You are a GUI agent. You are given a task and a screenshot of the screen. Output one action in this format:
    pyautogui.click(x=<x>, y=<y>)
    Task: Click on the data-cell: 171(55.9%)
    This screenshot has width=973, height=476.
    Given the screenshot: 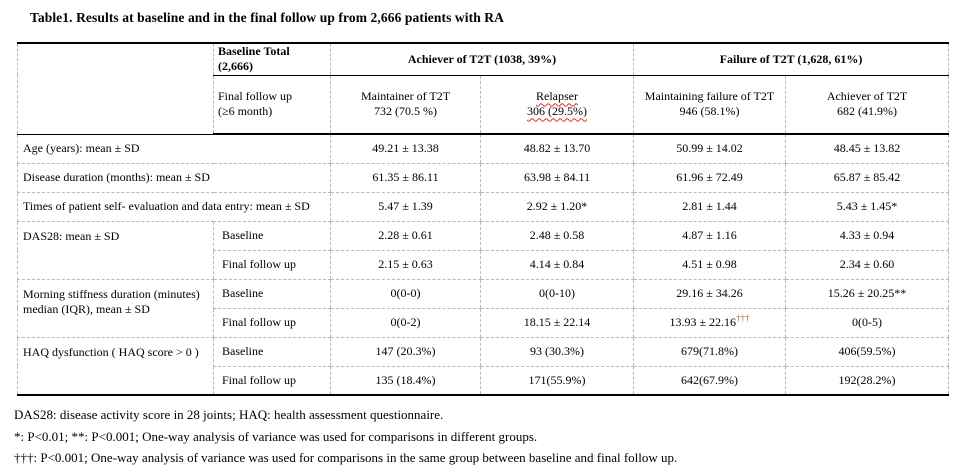 What is the action you would take?
    pyautogui.click(x=556, y=380)
    